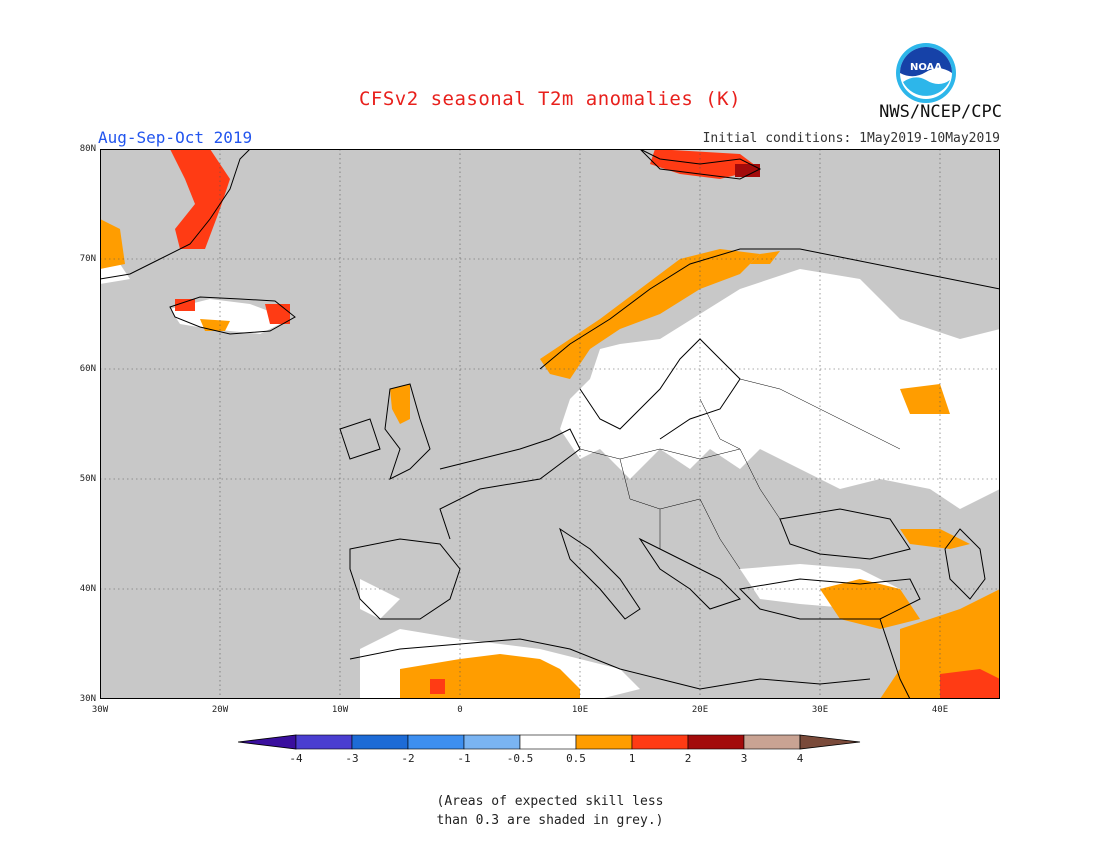  What do you see at coordinates (277, 314) in the screenshot?
I see `red-region-iceland-east` at bounding box center [277, 314].